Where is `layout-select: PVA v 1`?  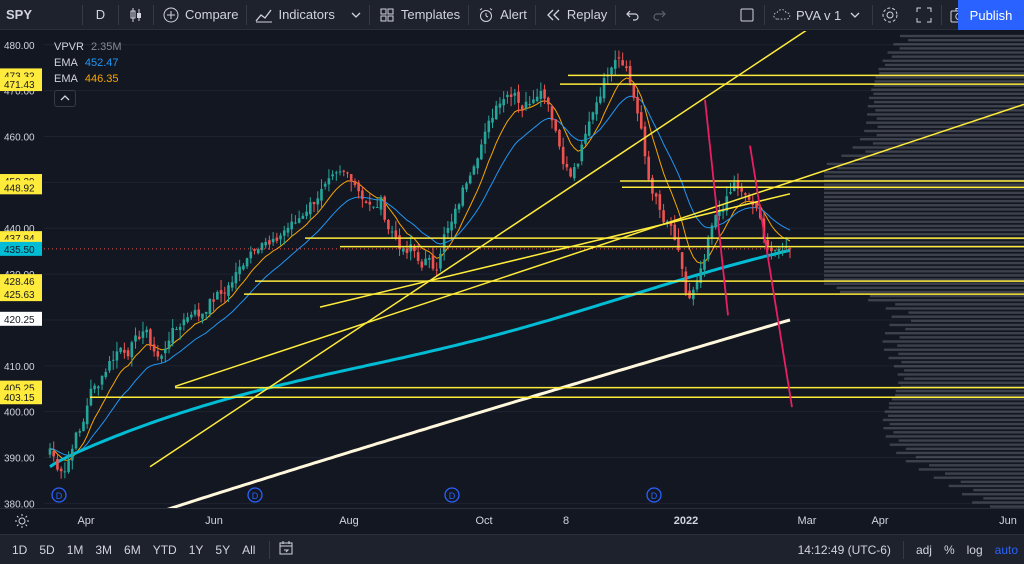 layout-select: PVA v 1 is located at coordinates (818, 15).